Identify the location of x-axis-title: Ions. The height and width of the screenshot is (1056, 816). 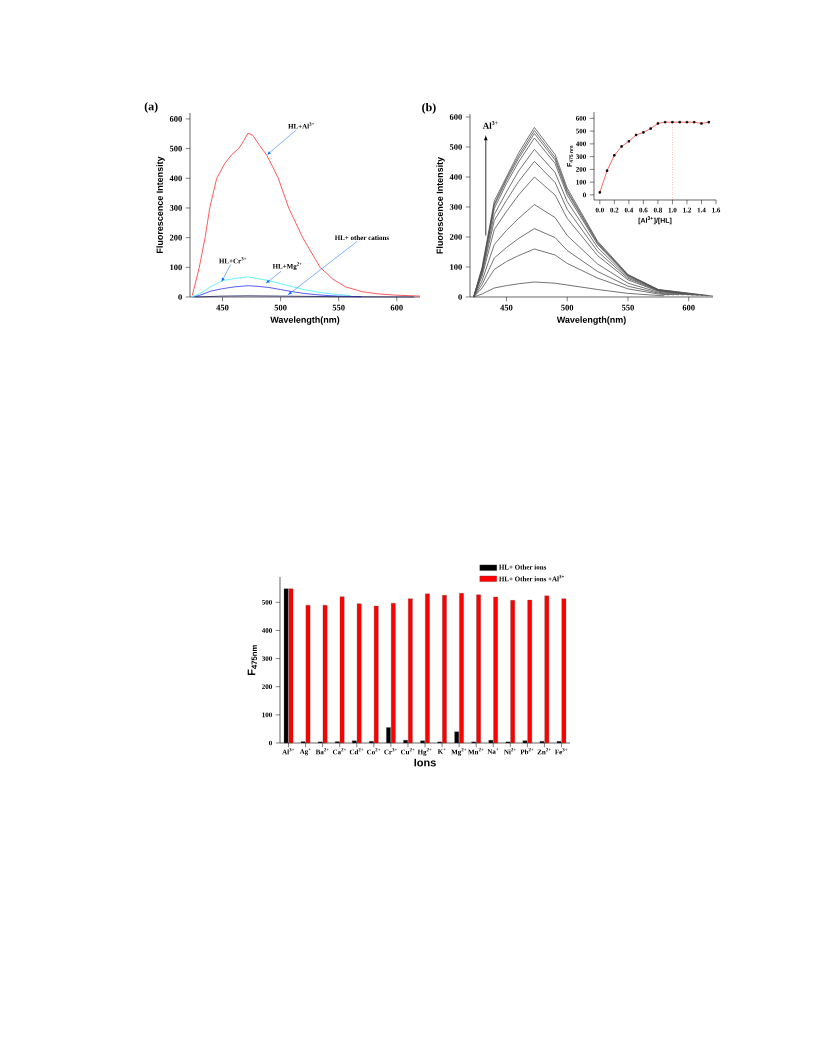
(425, 762).